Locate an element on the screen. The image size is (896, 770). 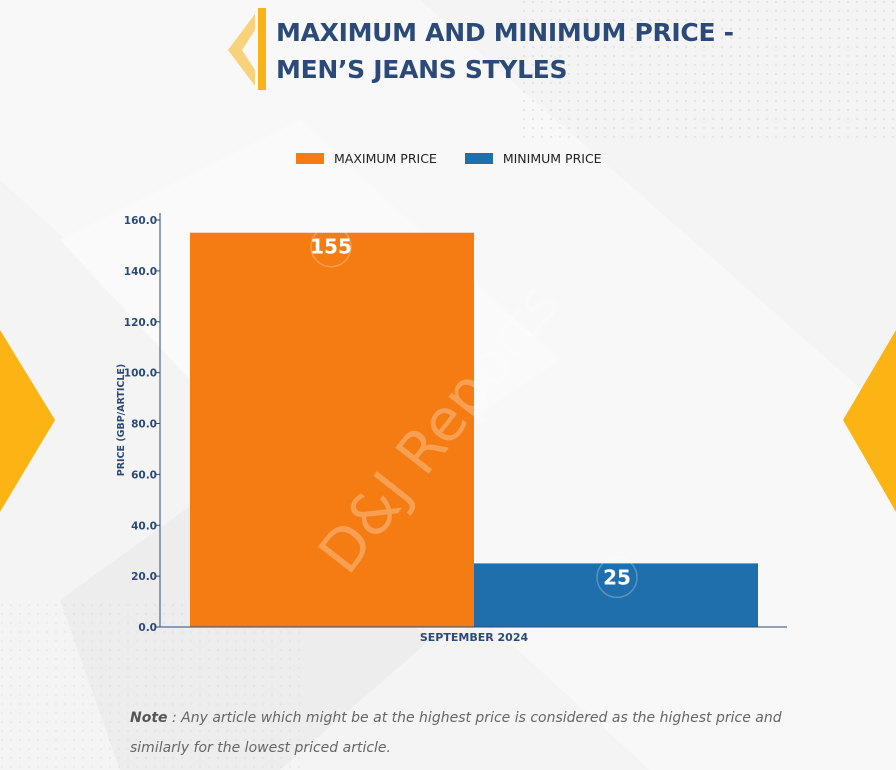
y-tick-label: 160.0 is located at coordinates (140, 221).